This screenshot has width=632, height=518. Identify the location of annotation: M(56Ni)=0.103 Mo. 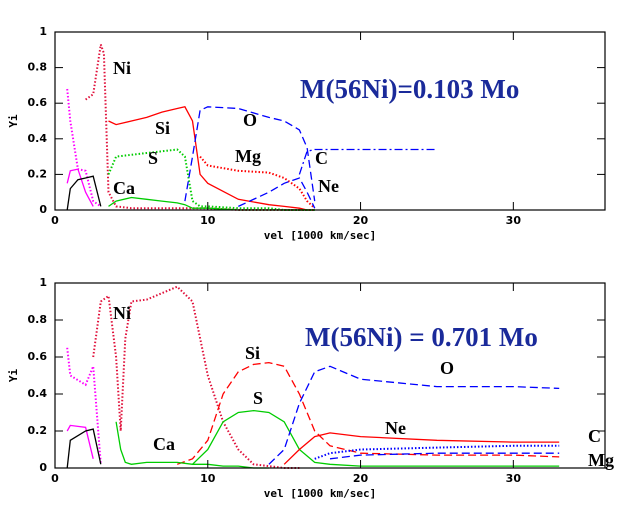
(409, 89).